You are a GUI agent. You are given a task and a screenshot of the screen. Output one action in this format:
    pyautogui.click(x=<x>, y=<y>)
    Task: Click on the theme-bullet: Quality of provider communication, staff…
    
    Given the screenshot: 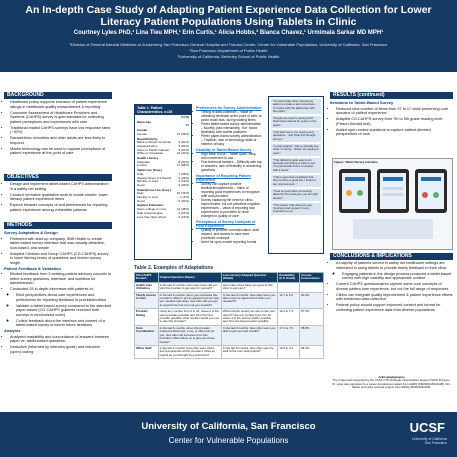 What is the action you would take?
    pyautogui.click(x=231, y=234)
    